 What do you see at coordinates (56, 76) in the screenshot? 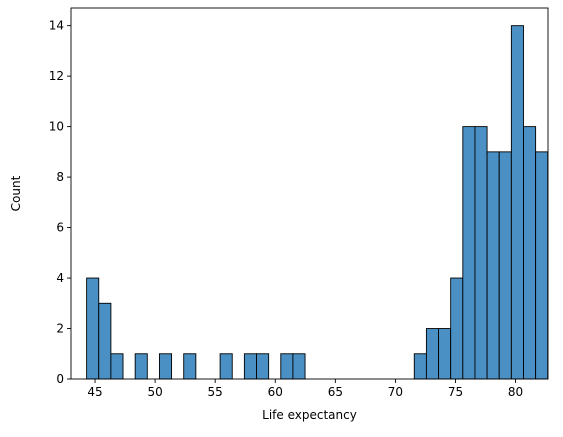
I see `y-tick-label: 12` at bounding box center [56, 76].